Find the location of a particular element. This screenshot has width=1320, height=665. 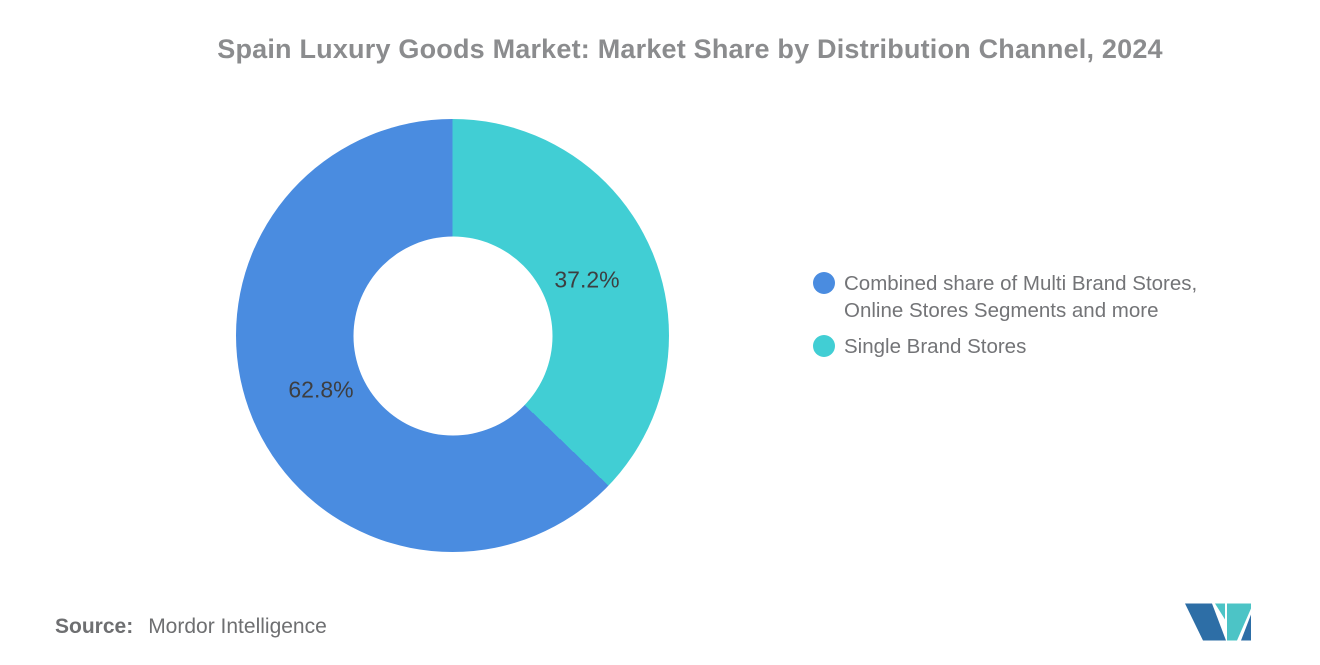

source-label: Source: is located at coordinates (94, 626).